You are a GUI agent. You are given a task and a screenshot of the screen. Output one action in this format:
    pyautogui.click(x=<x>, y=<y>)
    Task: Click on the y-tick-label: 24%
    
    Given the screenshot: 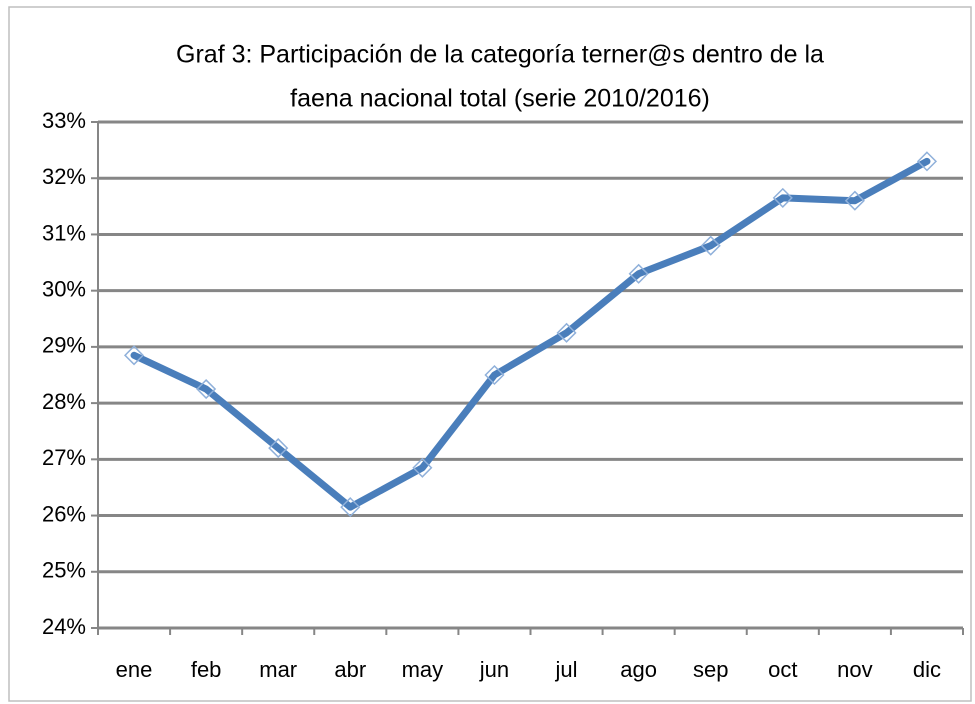 What is the action you would take?
    pyautogui.click(x=64, y=626)
    